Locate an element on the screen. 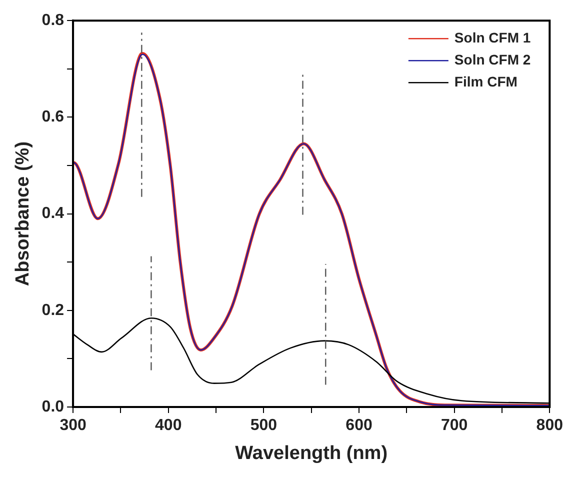 The image size is (574, 477). legend-label: Soln CFM 1 is located at coordinates (492, 37).